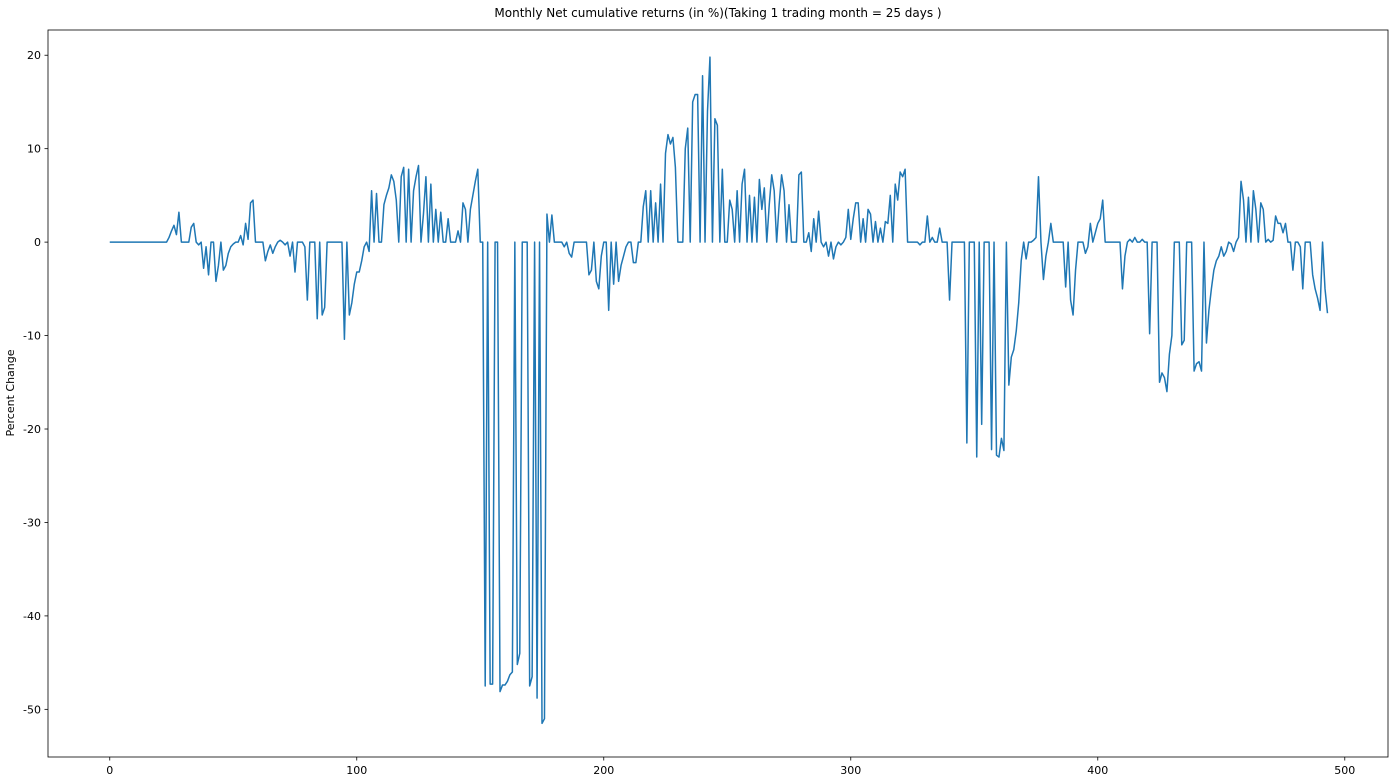  What do you see at coordinates (34, 149) in the screenshot?
I see `y-tick-label: 10` at bounding box center [34, 149].